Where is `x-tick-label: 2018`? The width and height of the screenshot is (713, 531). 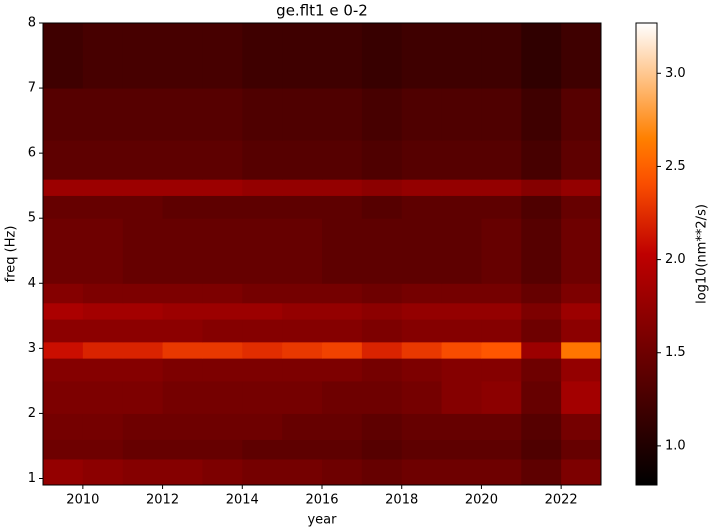 x-tick-label: 2018 is located at coordinates (401, 500).